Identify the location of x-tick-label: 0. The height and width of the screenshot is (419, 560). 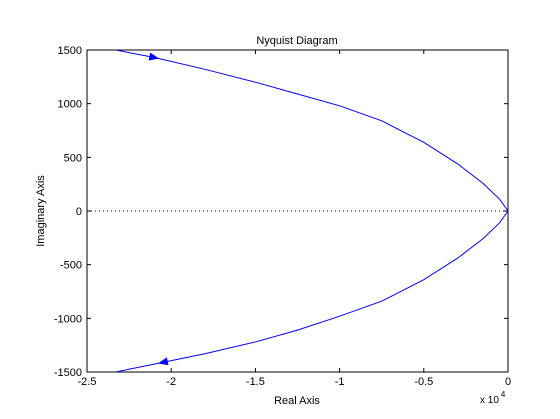
(508, 382).